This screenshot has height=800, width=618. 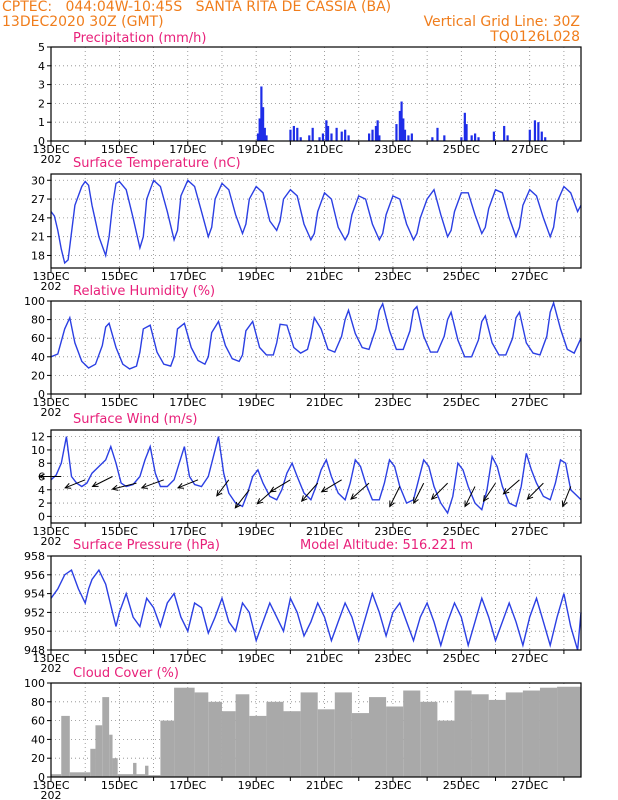 I want to click on series-line, so click(x=316, y=475).